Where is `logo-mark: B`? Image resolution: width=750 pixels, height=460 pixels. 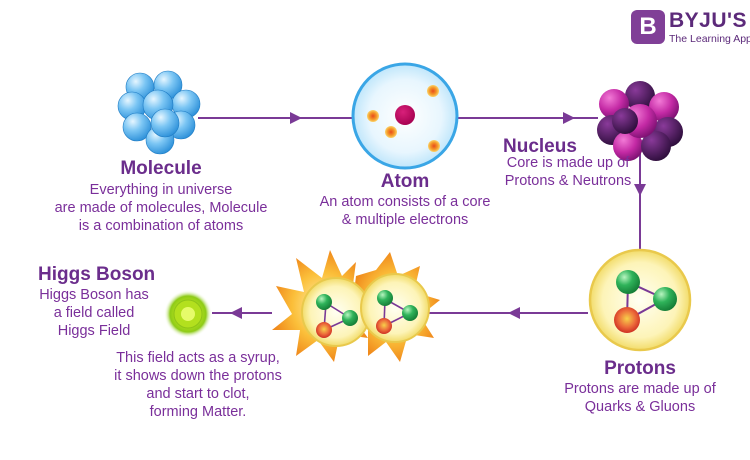
logo-mark: B is located at coordinates (648, 27).